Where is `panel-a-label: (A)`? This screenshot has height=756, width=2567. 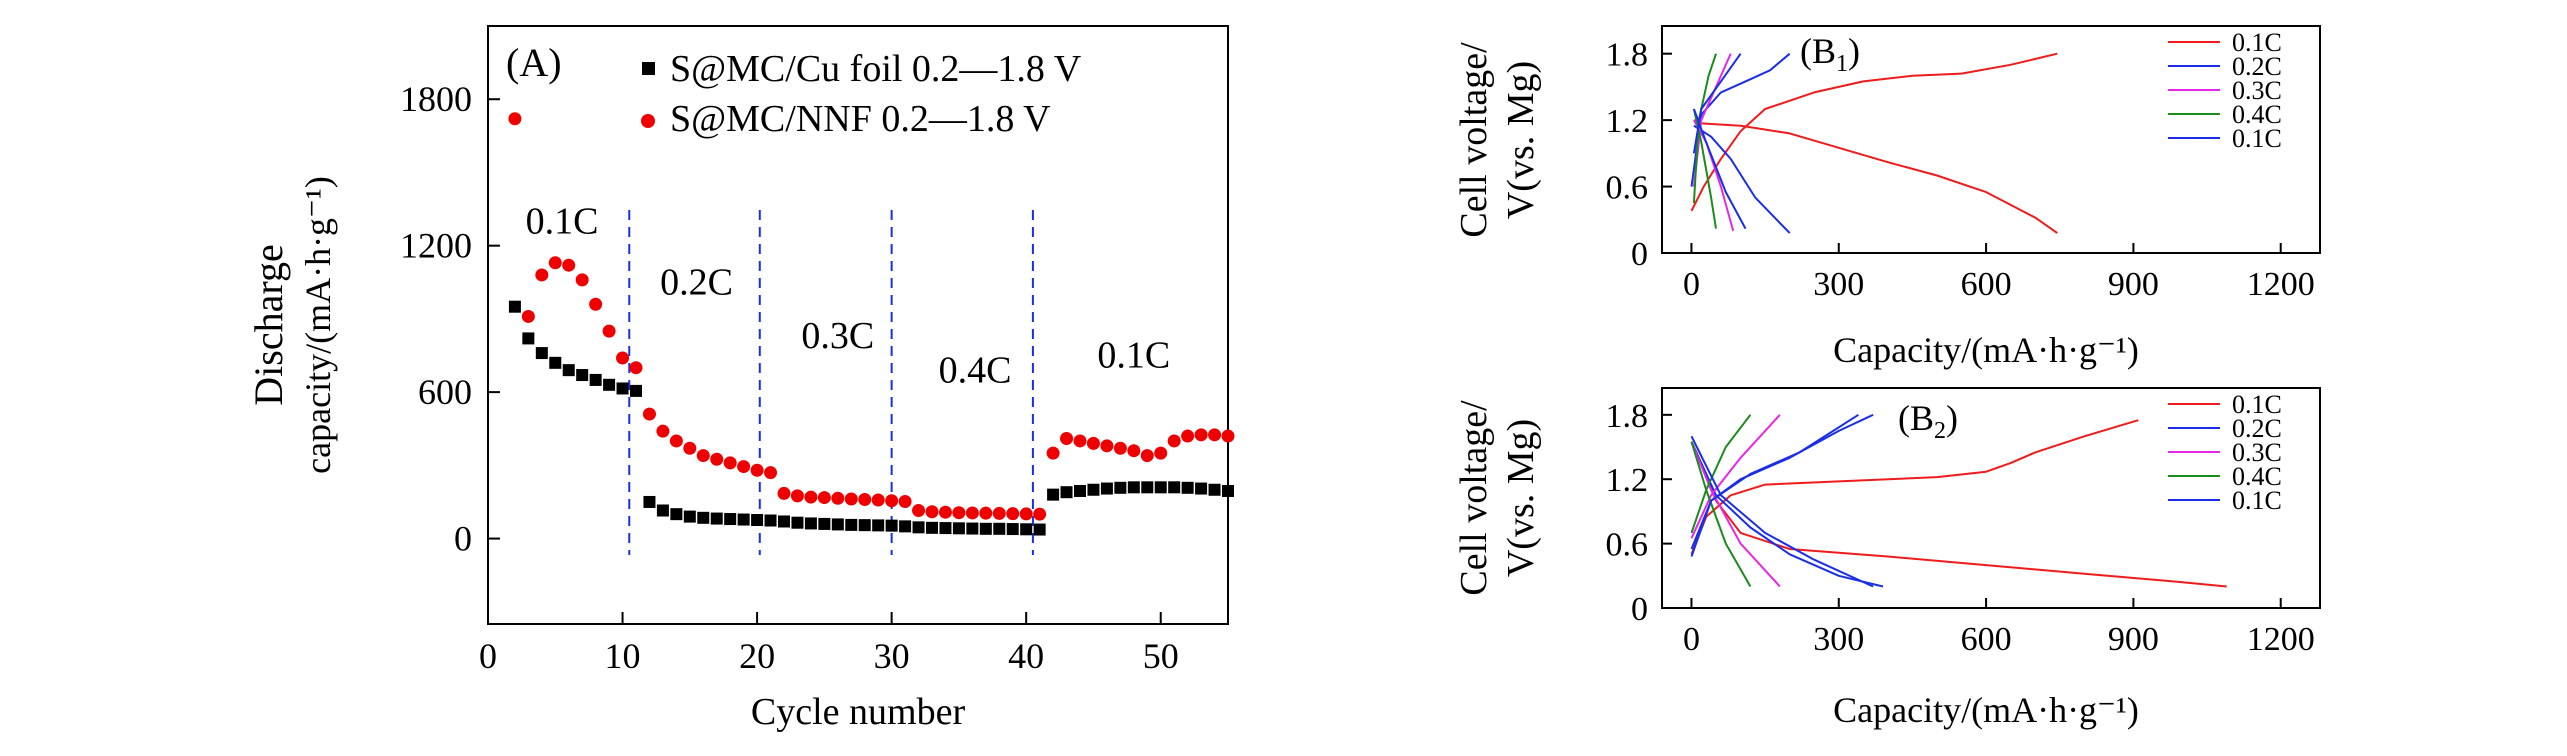
panel-a-label: (A) is located at coordinates (534, 62).